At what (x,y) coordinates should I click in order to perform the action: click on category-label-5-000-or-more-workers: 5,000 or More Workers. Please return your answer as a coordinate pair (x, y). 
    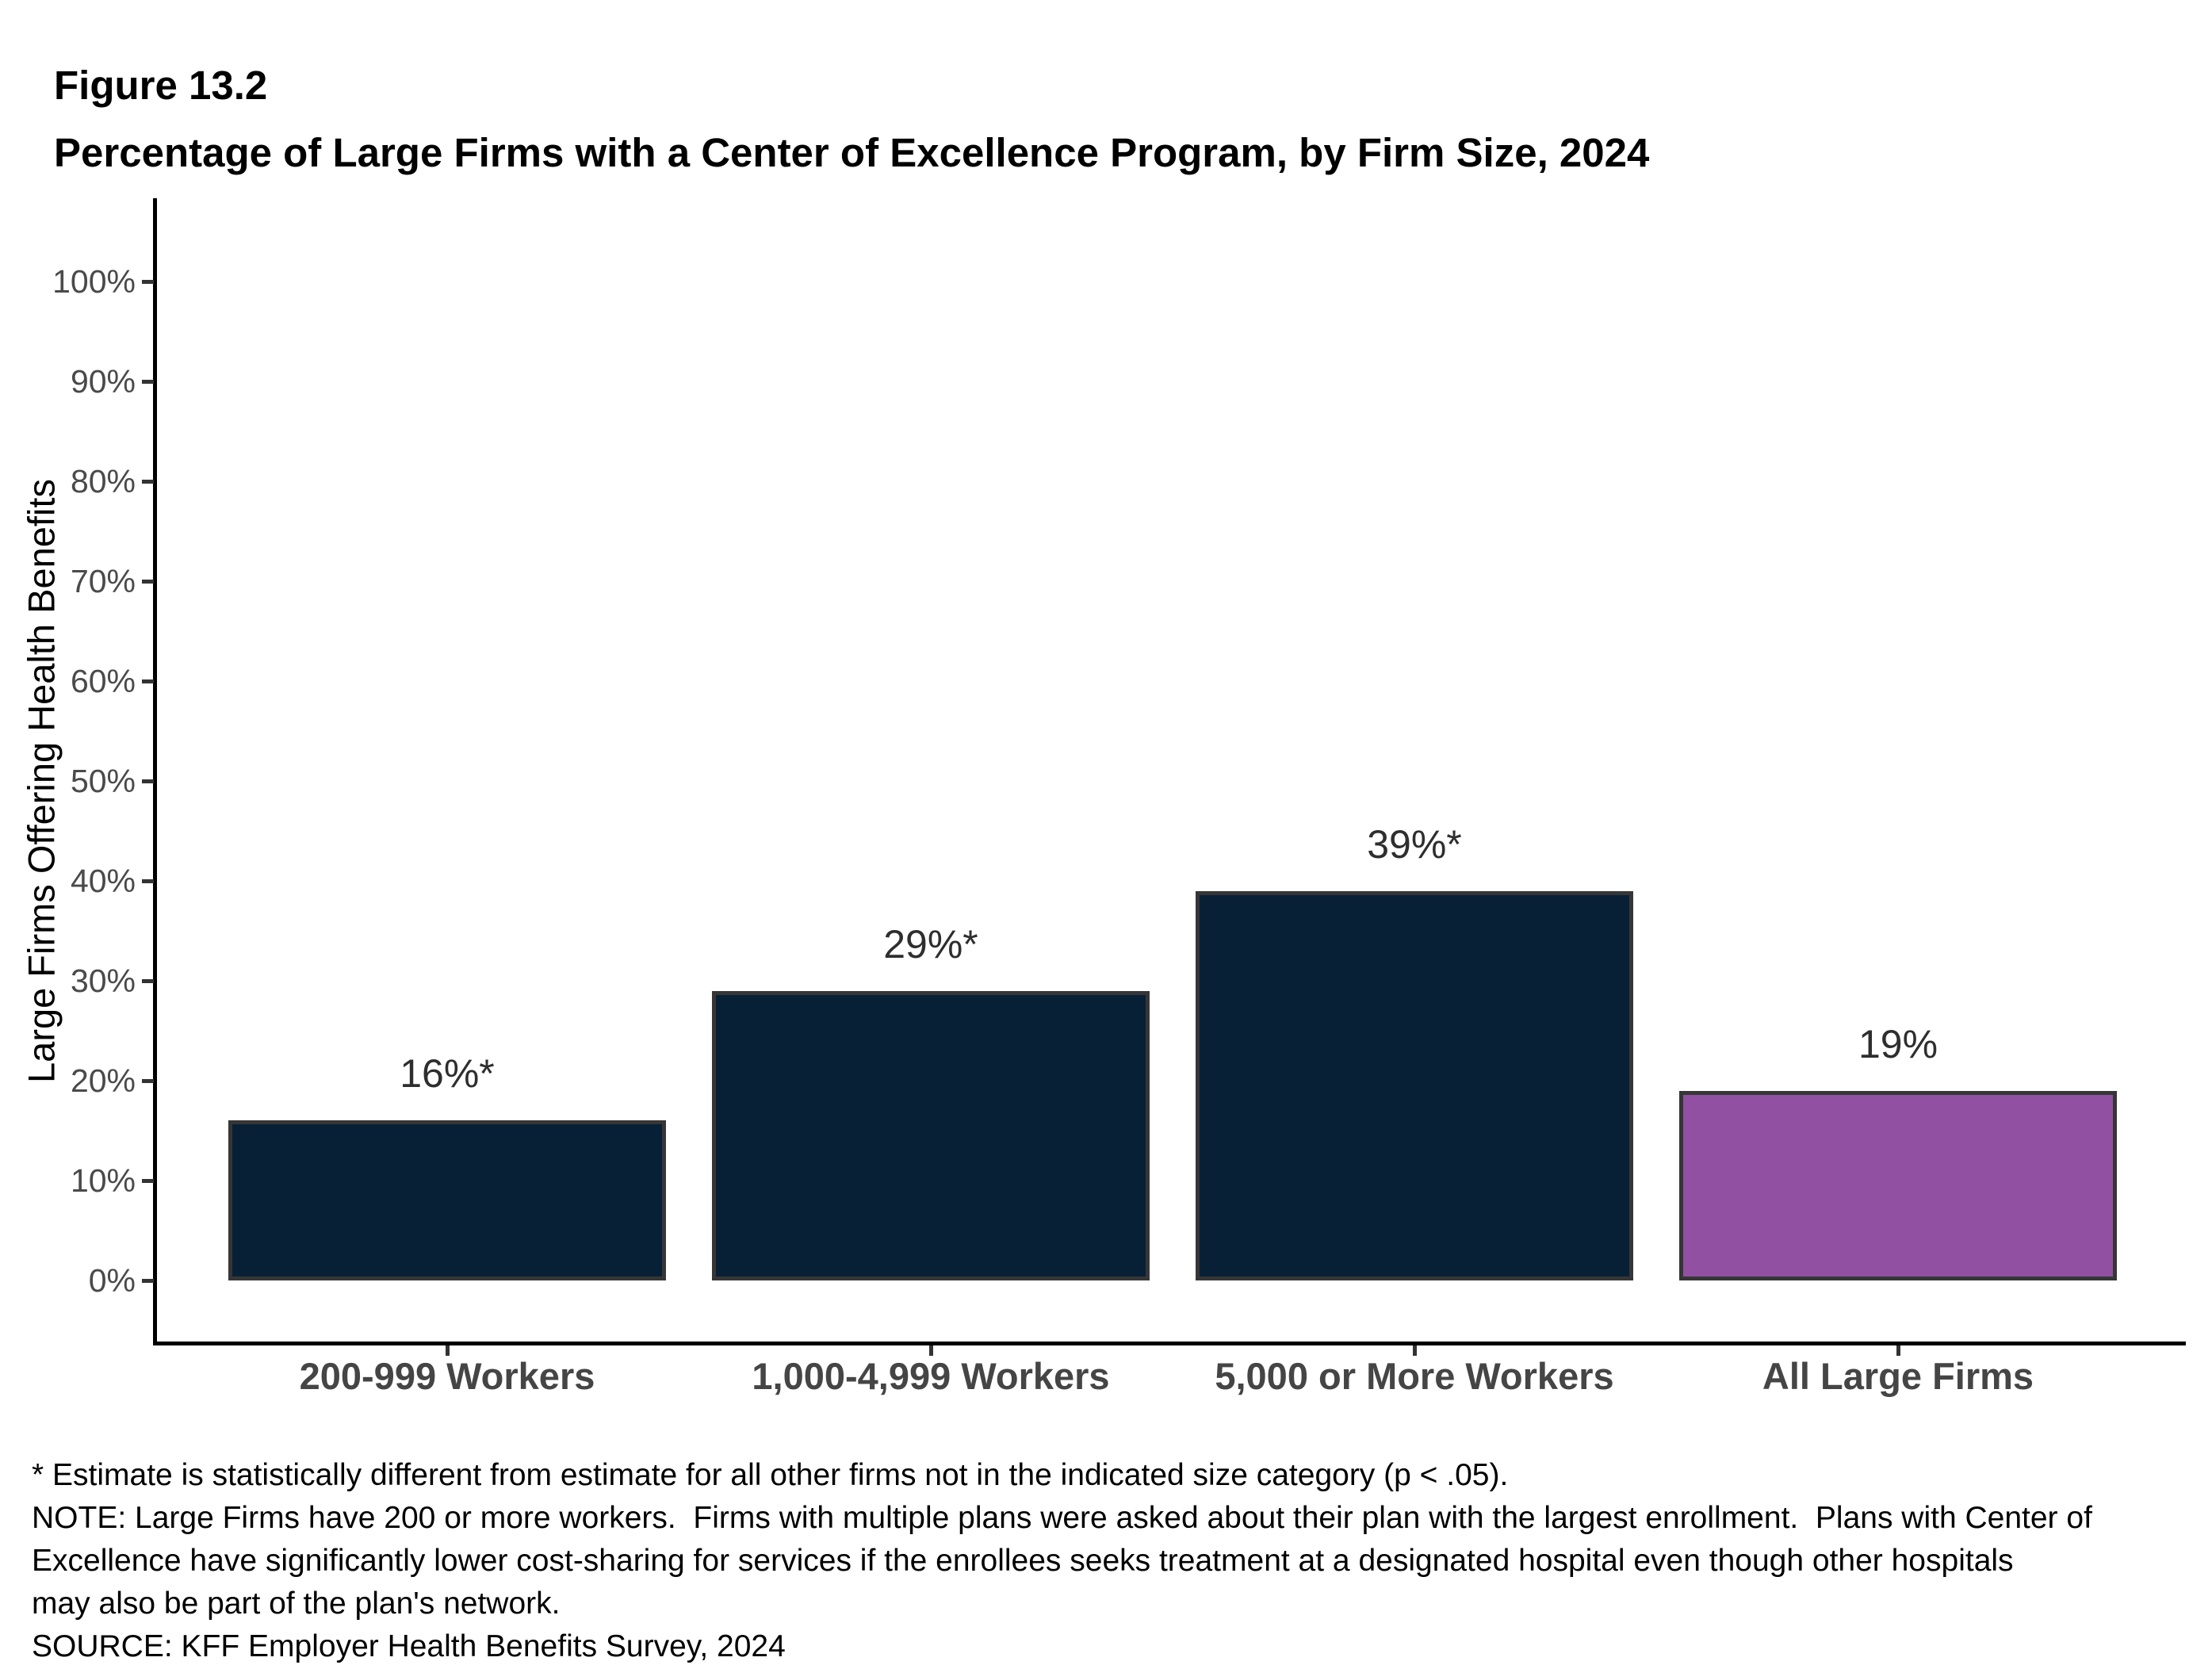
    Looking at the image, I should click on (1414, 1376).